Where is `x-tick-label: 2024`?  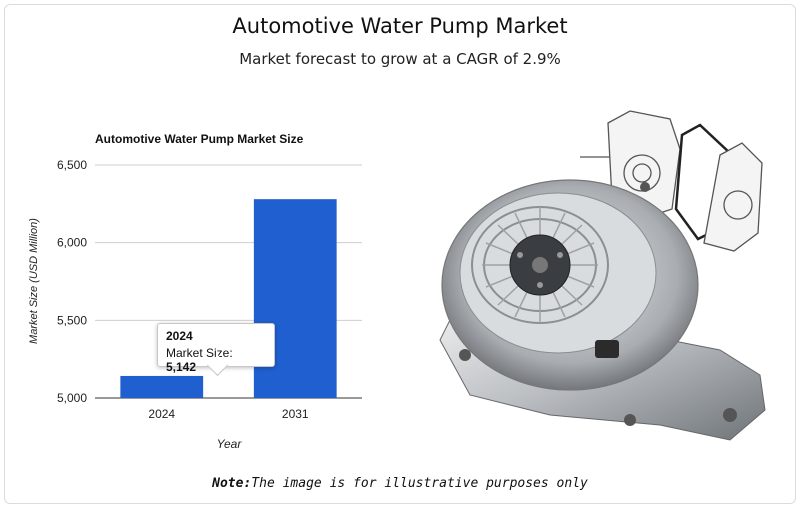
x-tick-label: 2024 is located at coordinates (161, 414).